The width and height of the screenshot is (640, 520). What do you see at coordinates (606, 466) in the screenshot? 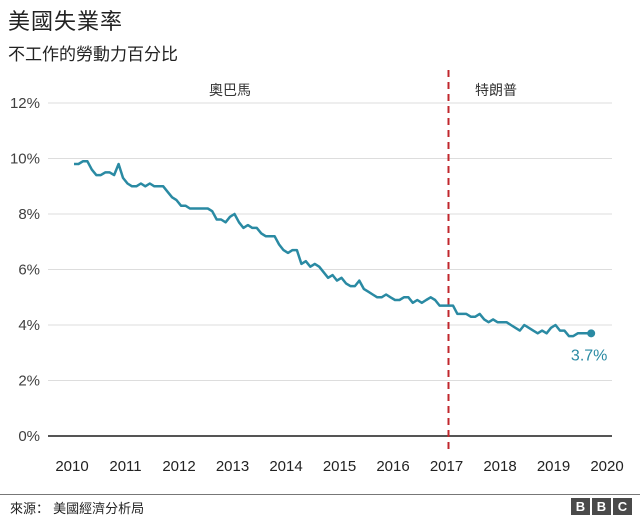
I see `x-tick-label: 2020` at bounding box center [606, 466].